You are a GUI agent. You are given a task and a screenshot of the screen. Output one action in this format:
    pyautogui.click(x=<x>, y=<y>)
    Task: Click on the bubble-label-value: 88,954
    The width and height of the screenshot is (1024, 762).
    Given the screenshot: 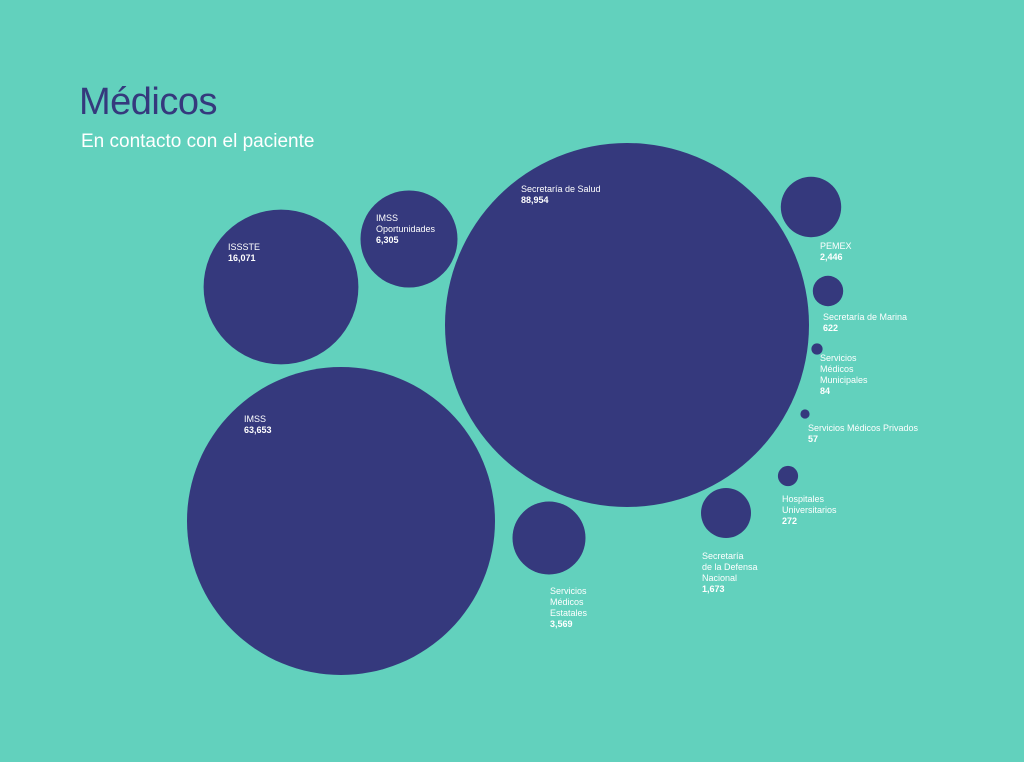 What is the action you would take?
    pyautogui.click(x=535, y=200)
    